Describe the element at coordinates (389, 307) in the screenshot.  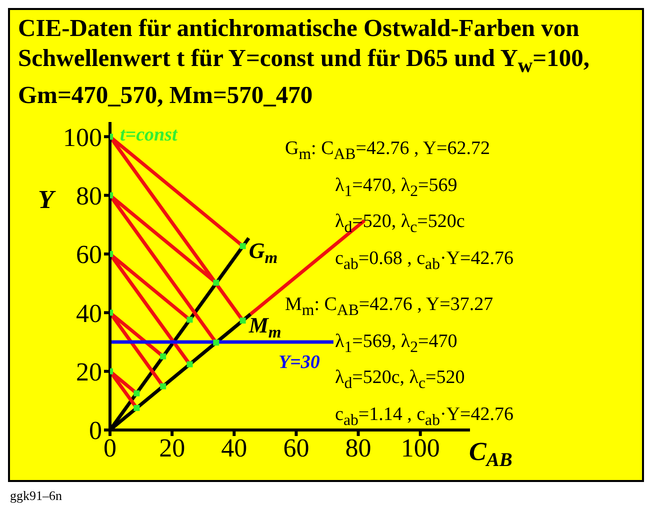
I see `annotation: M$_{m}$: C$_{AB}$=42.76 , Y=37.27` at that location.